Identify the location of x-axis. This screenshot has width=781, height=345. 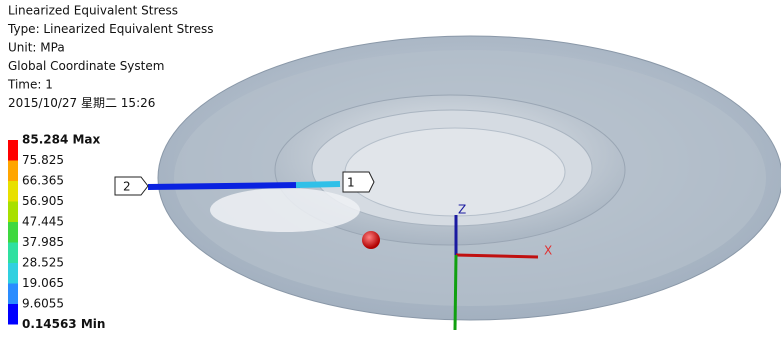
(497, 256).